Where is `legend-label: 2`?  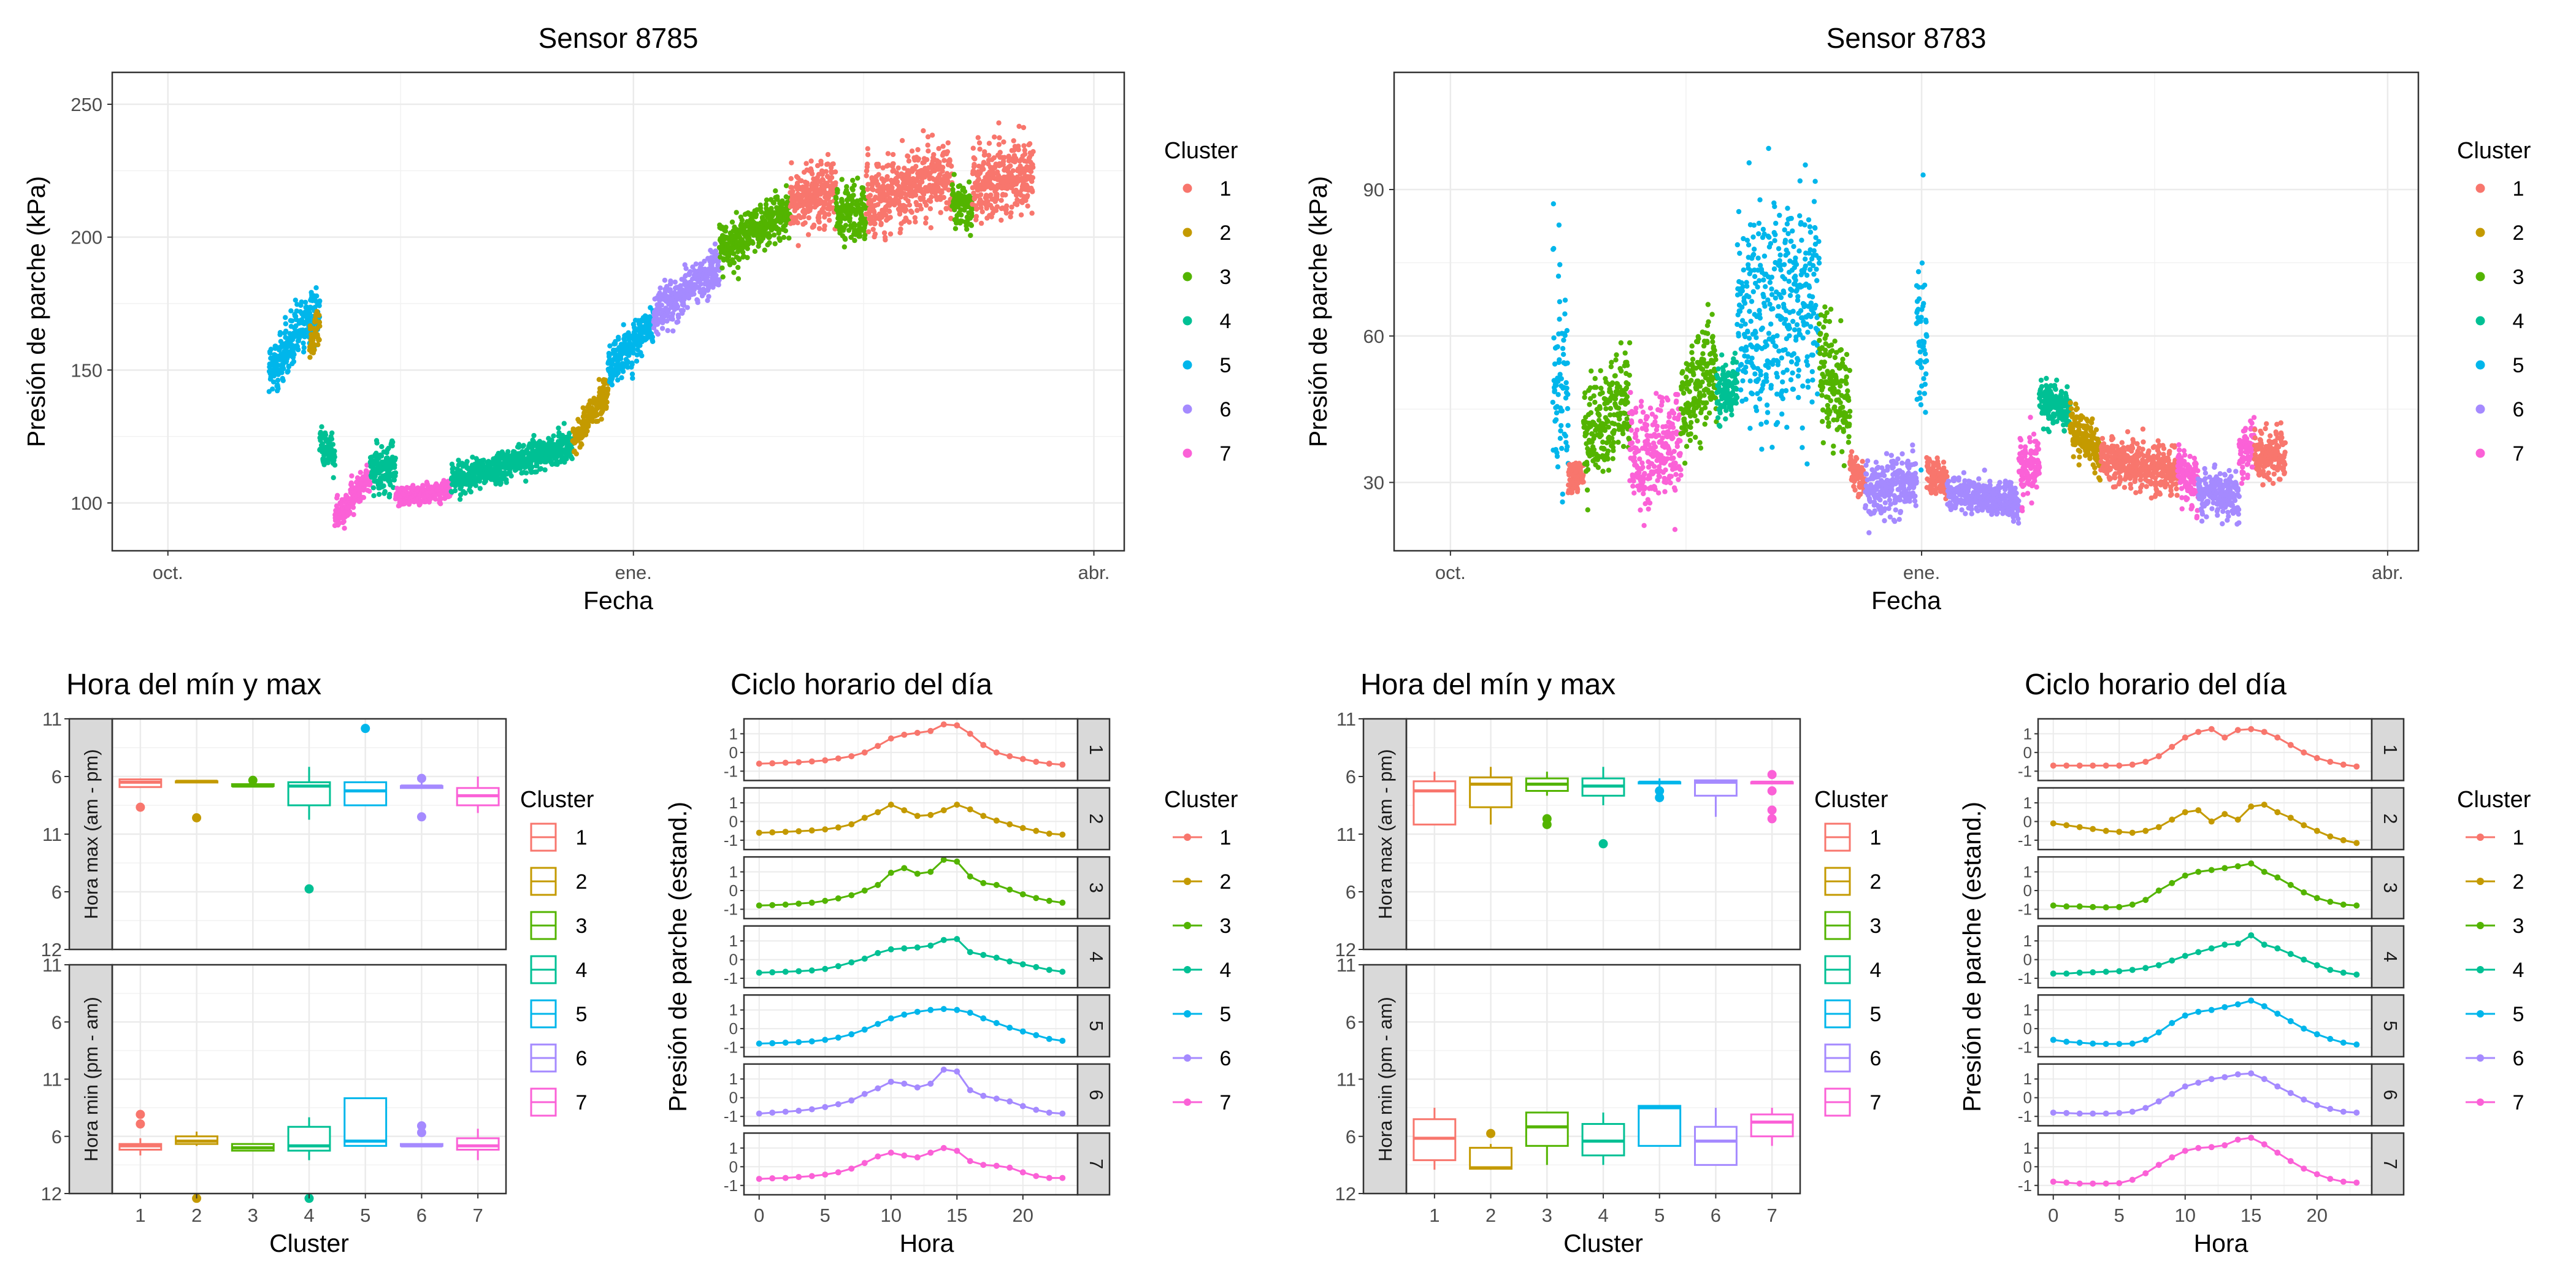
legend-label: 2 is located at coordinates (1226, 233).